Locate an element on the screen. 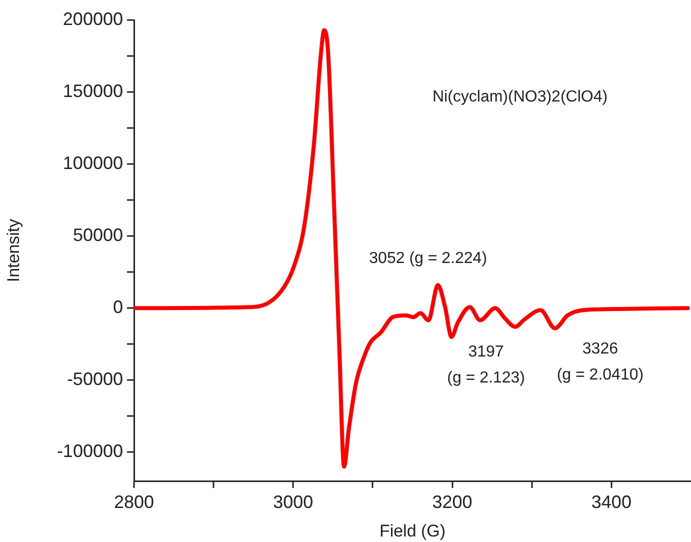 This screenshot has width=691, height=542. y-axis-title: Intensity is located at coordinates (13, 250).